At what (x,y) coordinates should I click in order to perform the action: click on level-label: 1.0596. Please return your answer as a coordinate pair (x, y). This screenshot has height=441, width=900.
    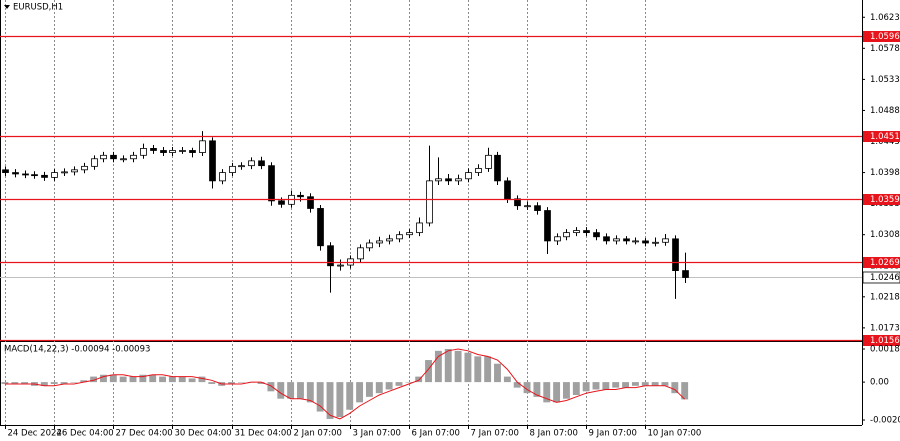
    Looking at the image, I should click on (885, 37).